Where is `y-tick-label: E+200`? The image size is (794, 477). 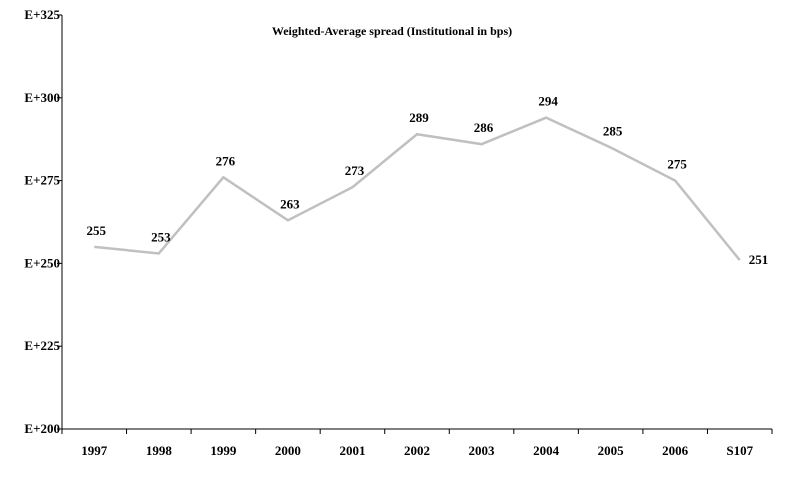
y-tick-label: E+200 is located at coordinates (42, 428).